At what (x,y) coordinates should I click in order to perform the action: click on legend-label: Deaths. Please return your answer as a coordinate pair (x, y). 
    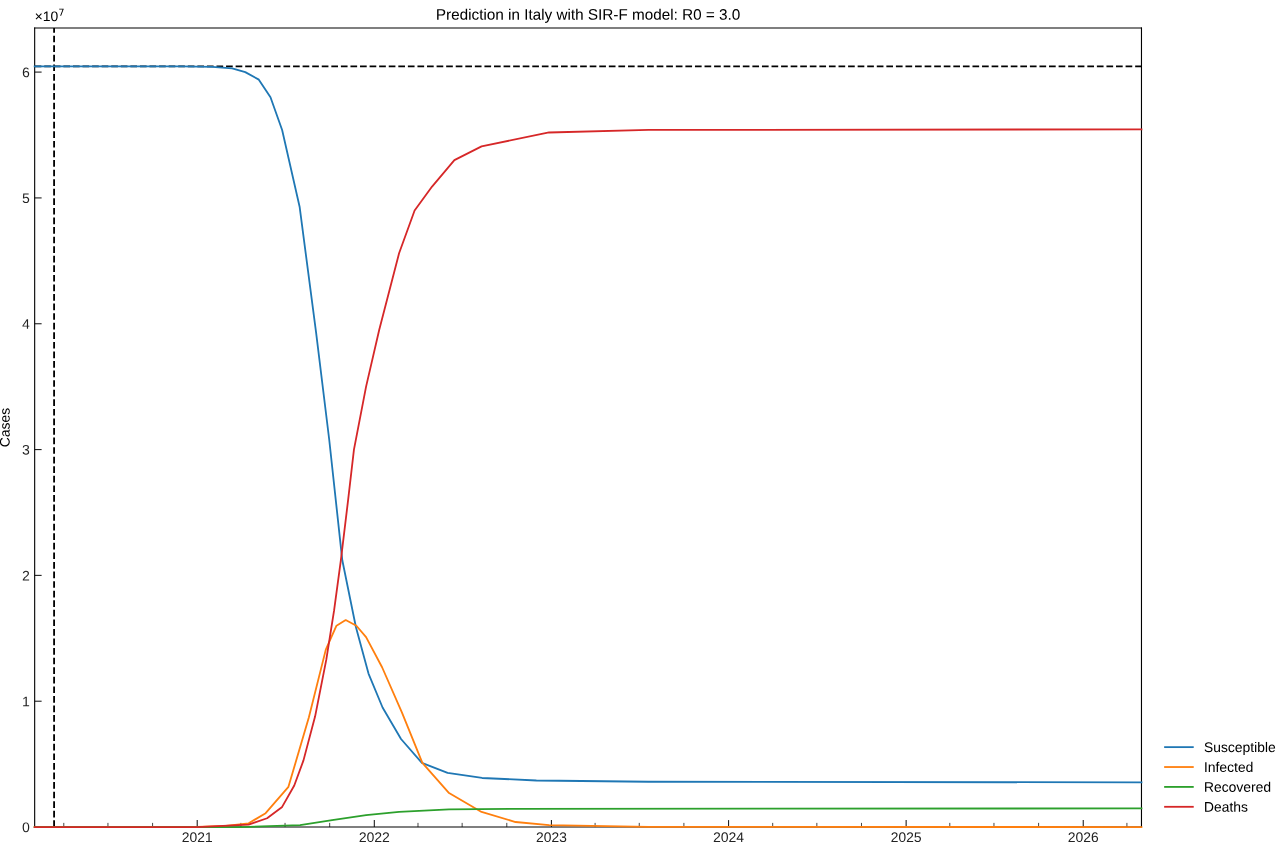
    Looking at the image, I should click on (1226, 806).